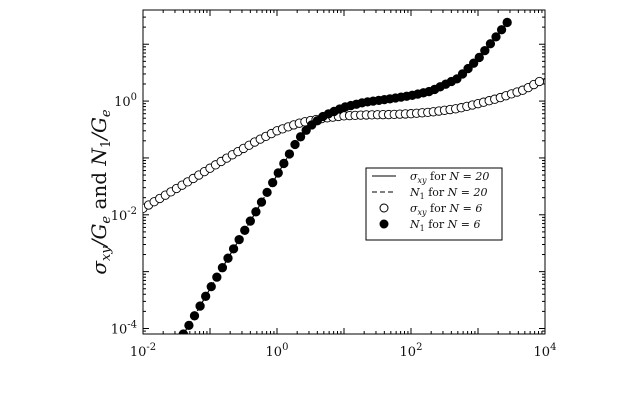 The width and height of the screenshot is (640, 400). Describe the element at coordinates (449, 177) in the screenshot. I see `legend-entry: σxy for N = 20` at that location.